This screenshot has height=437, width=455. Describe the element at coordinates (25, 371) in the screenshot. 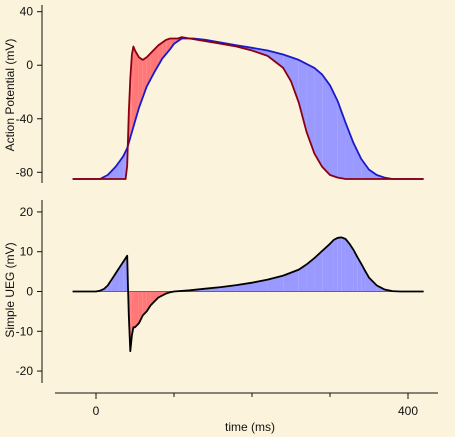

I see `ueg-y-tick-label: -20` at that location.